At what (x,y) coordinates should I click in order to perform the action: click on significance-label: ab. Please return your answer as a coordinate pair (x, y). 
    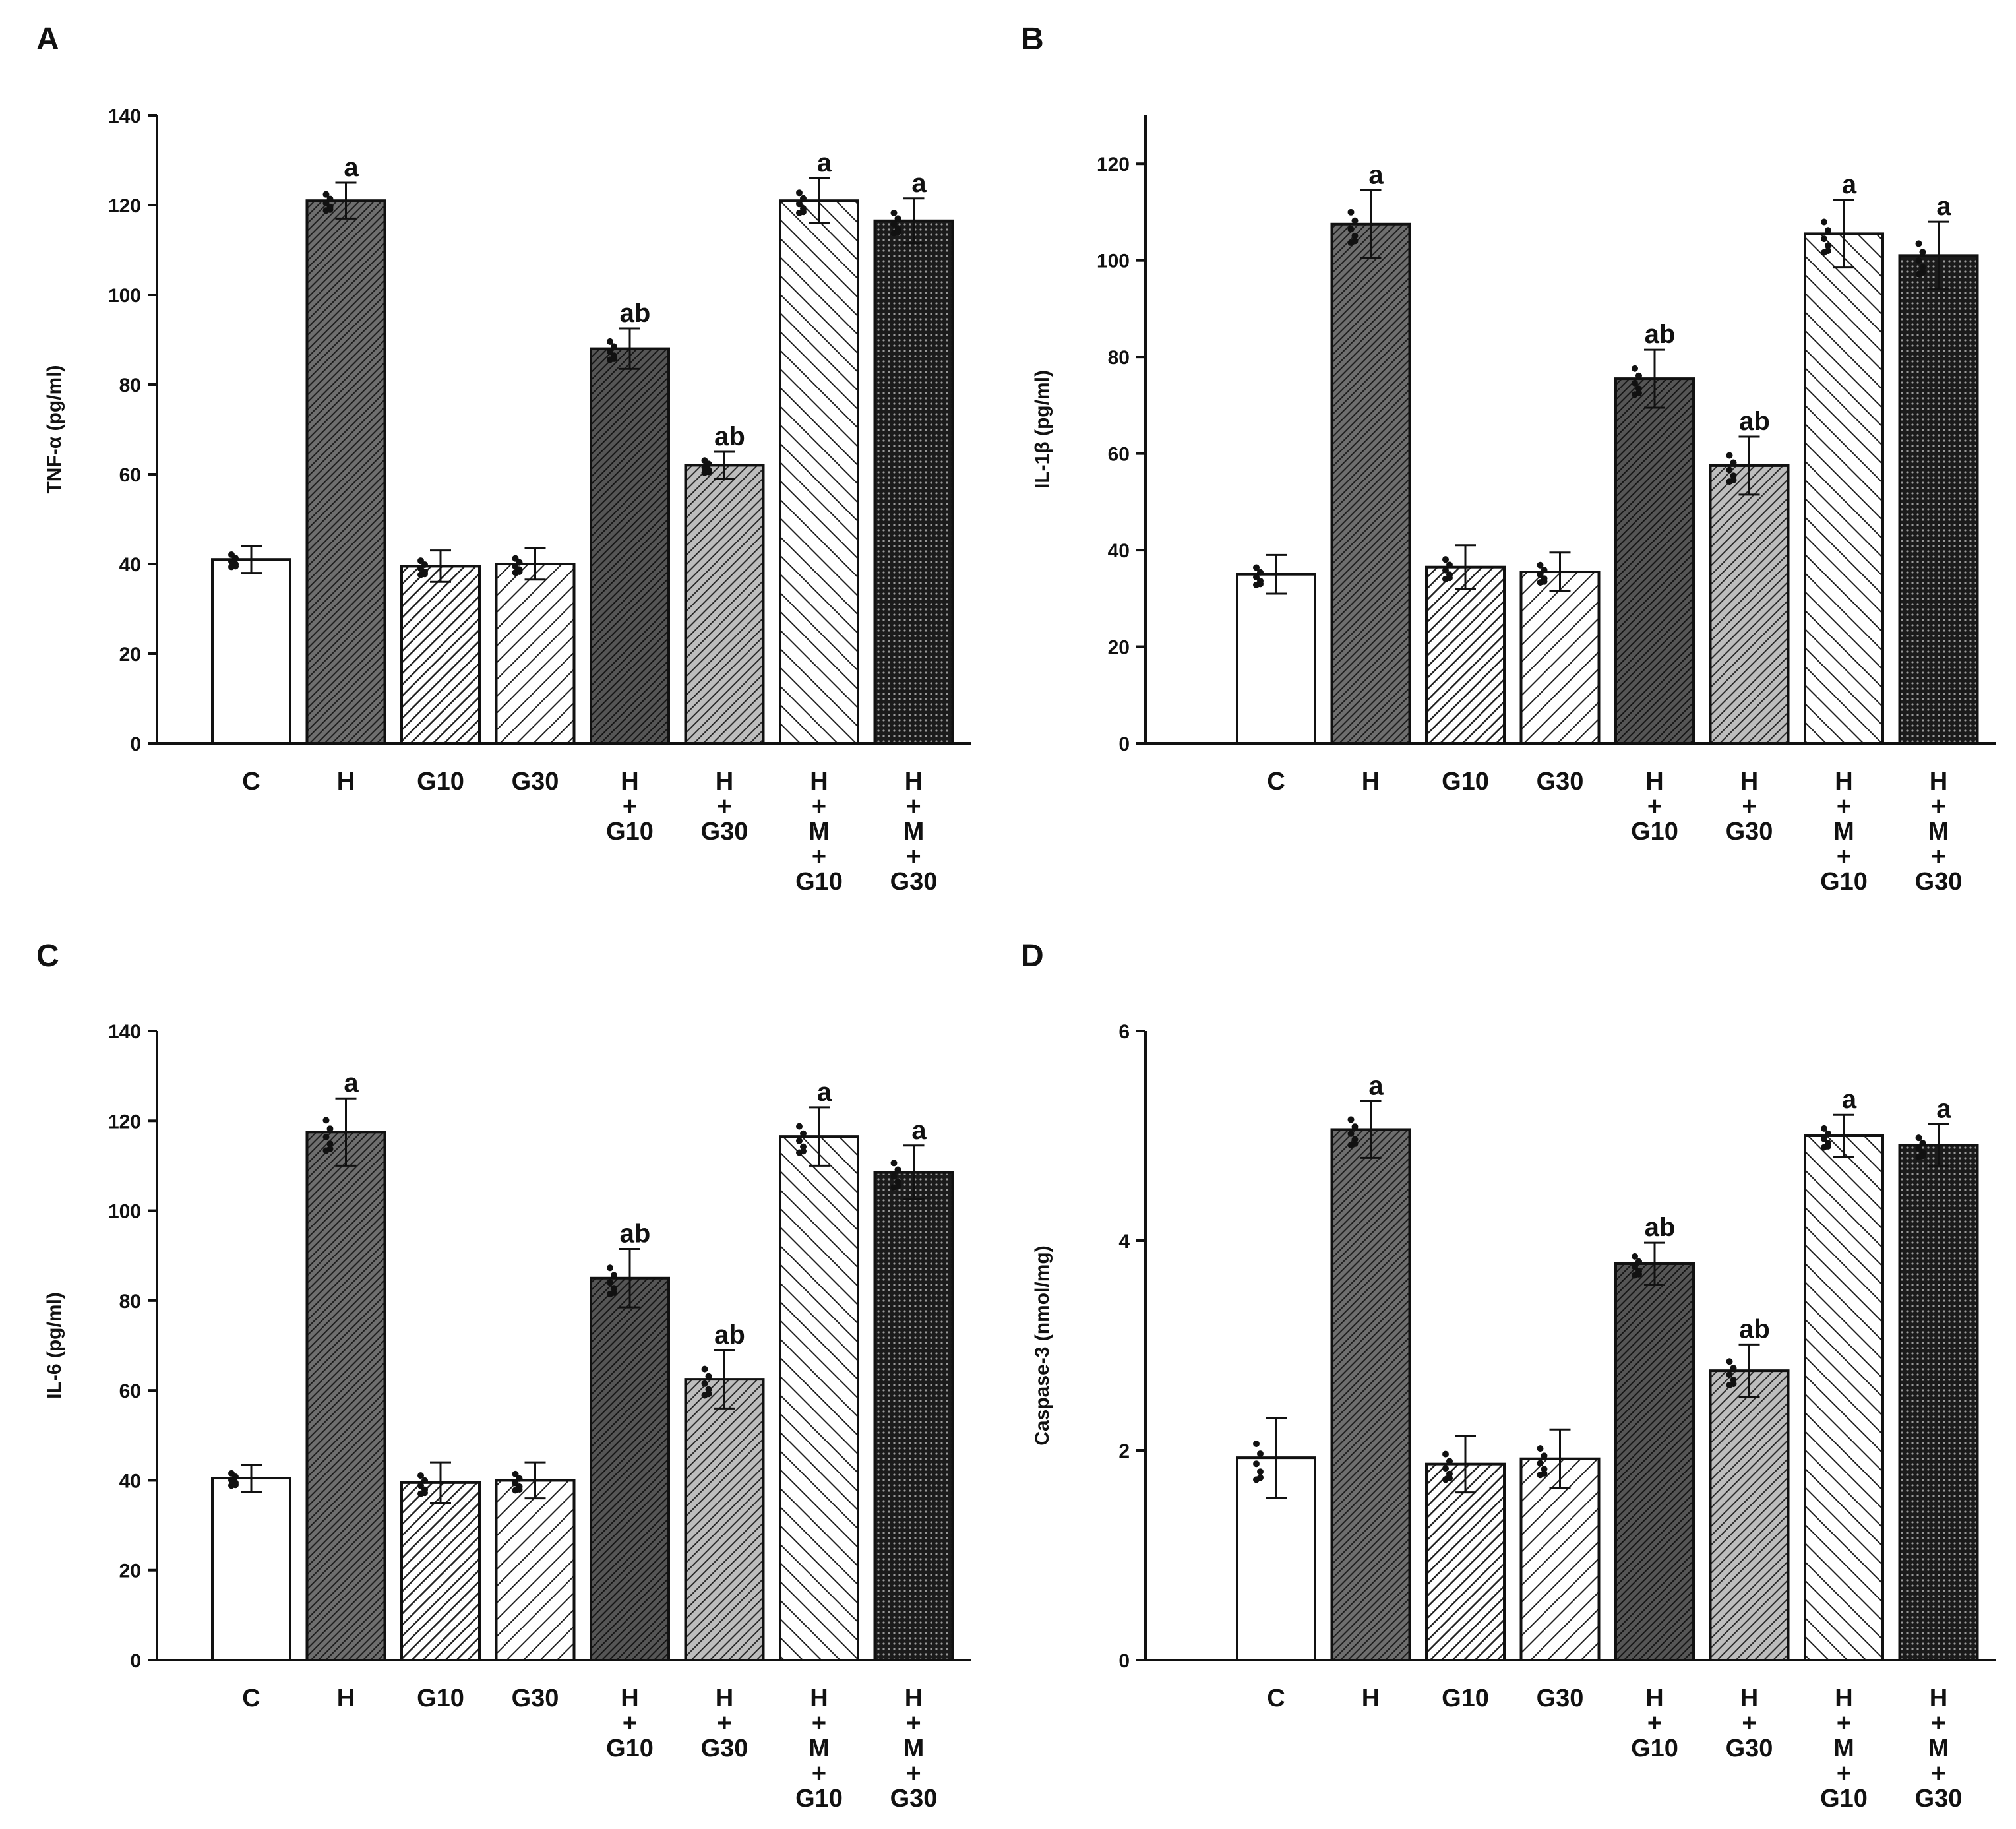
    Looking at the image, I should click on (636, 313).